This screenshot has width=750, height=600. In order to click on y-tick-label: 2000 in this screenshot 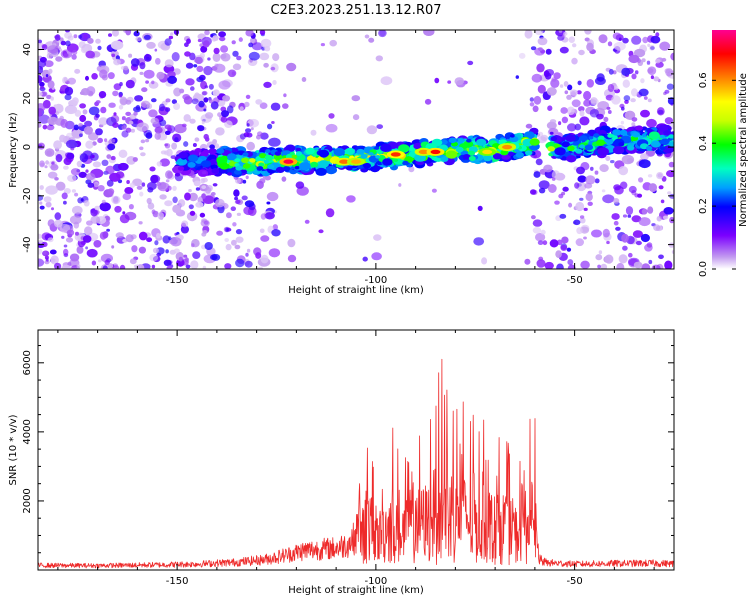, I will do `click(27, 500)`.